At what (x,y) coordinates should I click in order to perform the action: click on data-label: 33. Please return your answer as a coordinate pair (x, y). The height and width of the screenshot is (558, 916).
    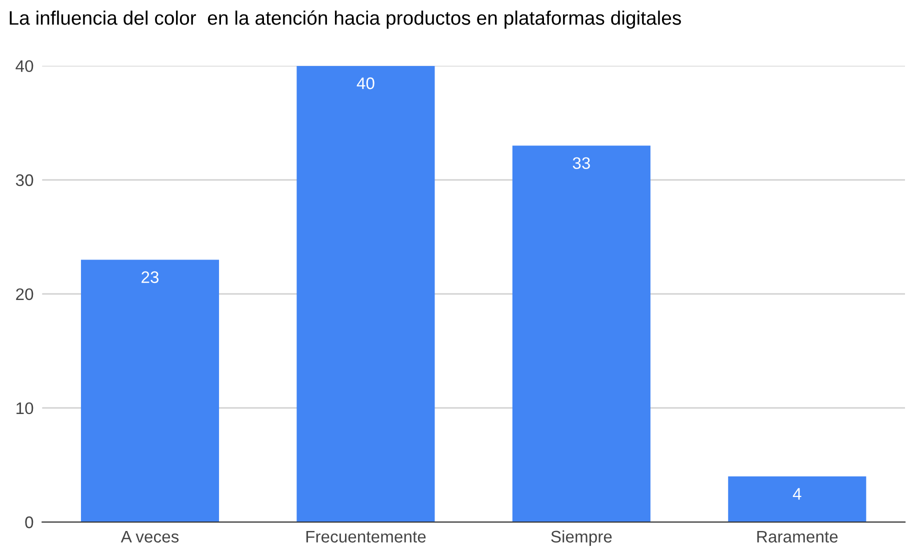
    Looking at the image, I should click on (581, 163).